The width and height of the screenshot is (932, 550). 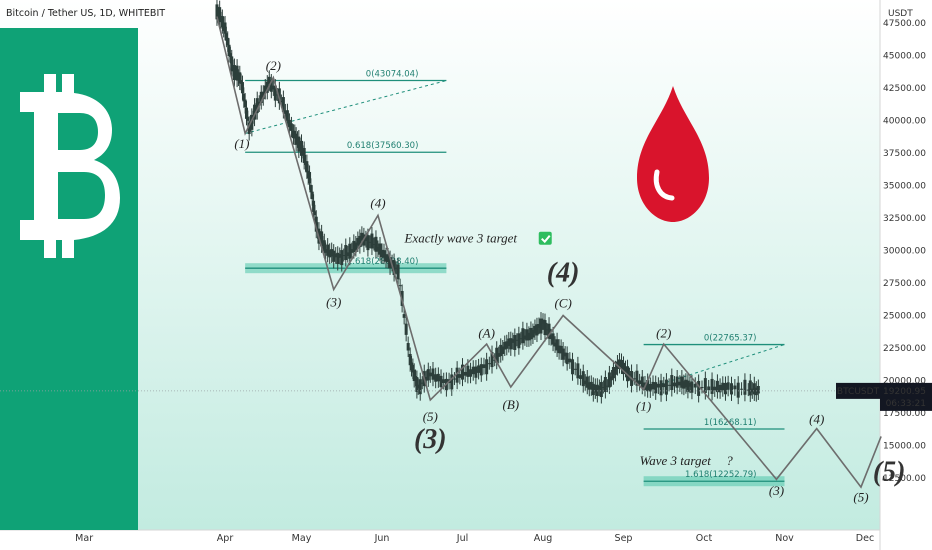 I want to click on bitcoin-logo-icon, so click(x=70, y=166).